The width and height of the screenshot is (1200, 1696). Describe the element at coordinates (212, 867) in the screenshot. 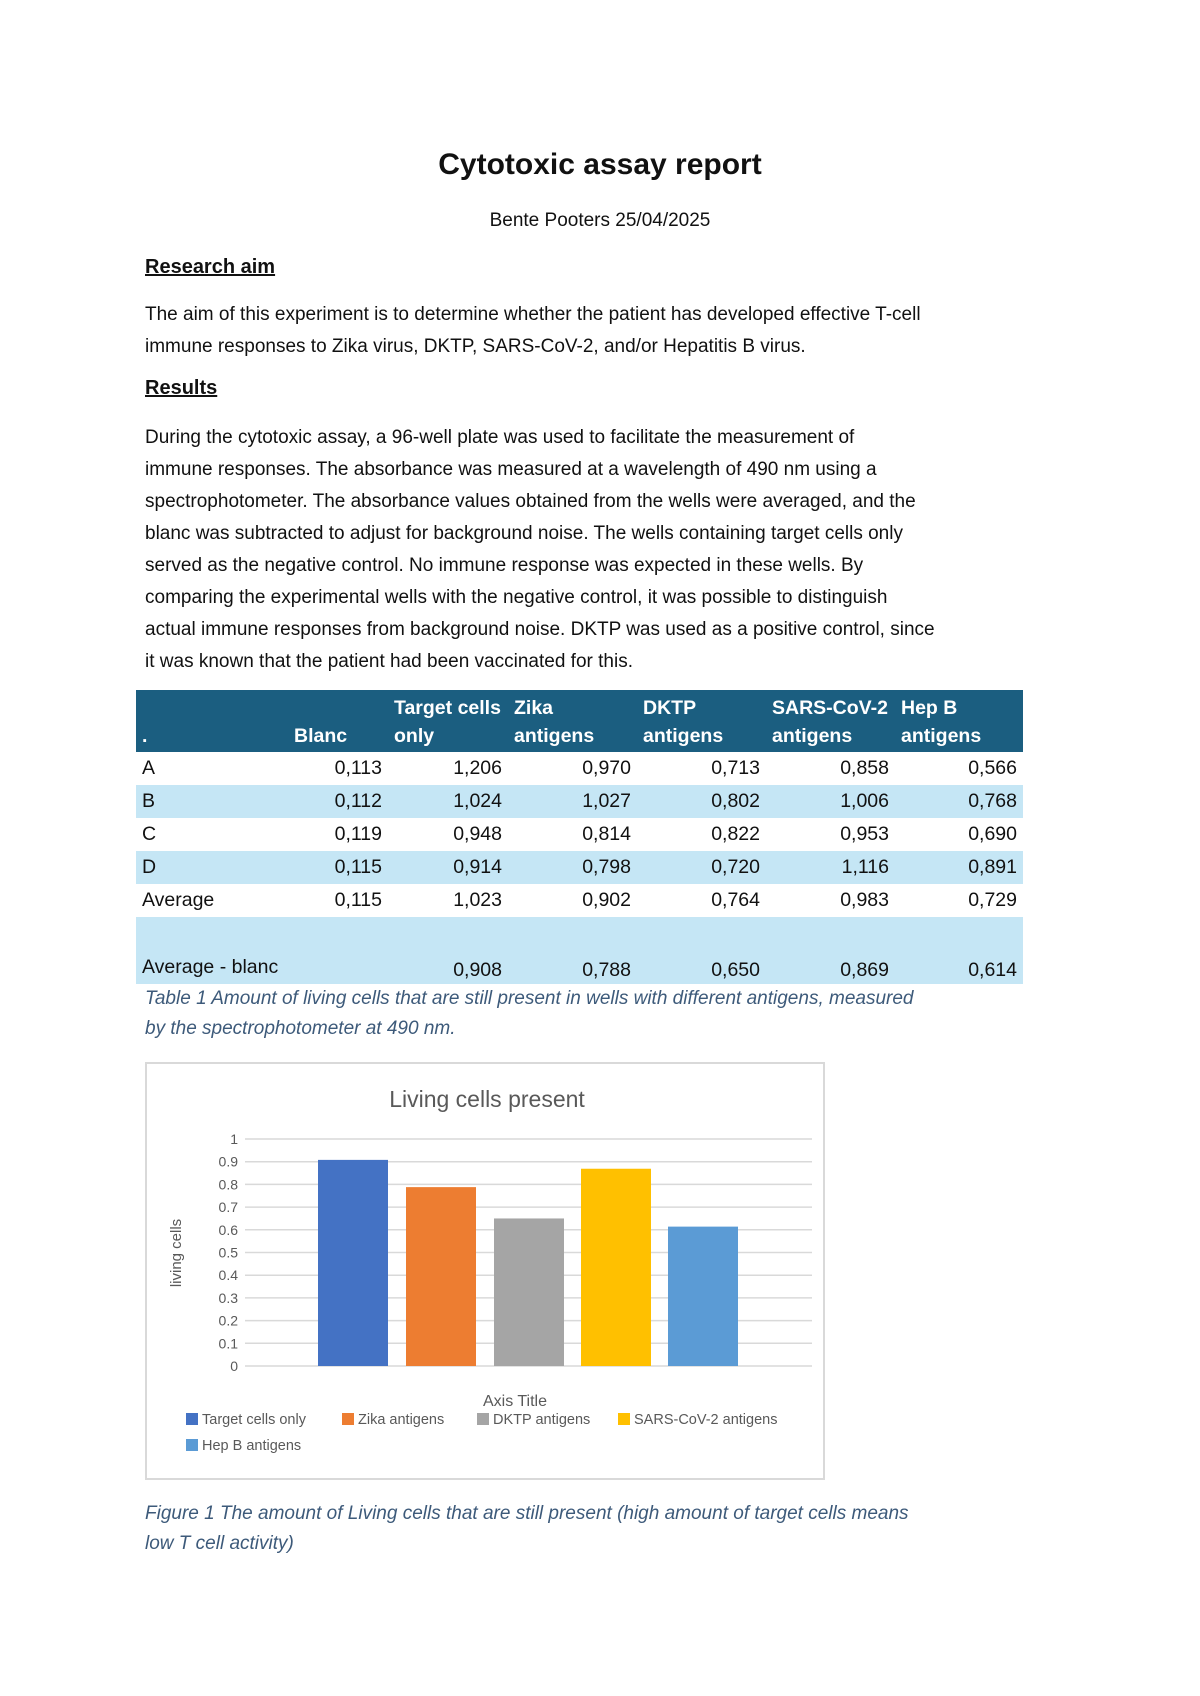

I see `row-label: D` at that location.